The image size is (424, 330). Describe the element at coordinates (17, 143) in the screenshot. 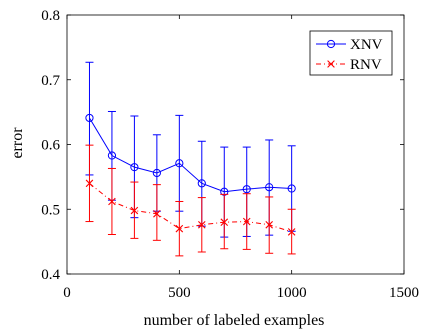

I see `y-axis-title: error` at that location.